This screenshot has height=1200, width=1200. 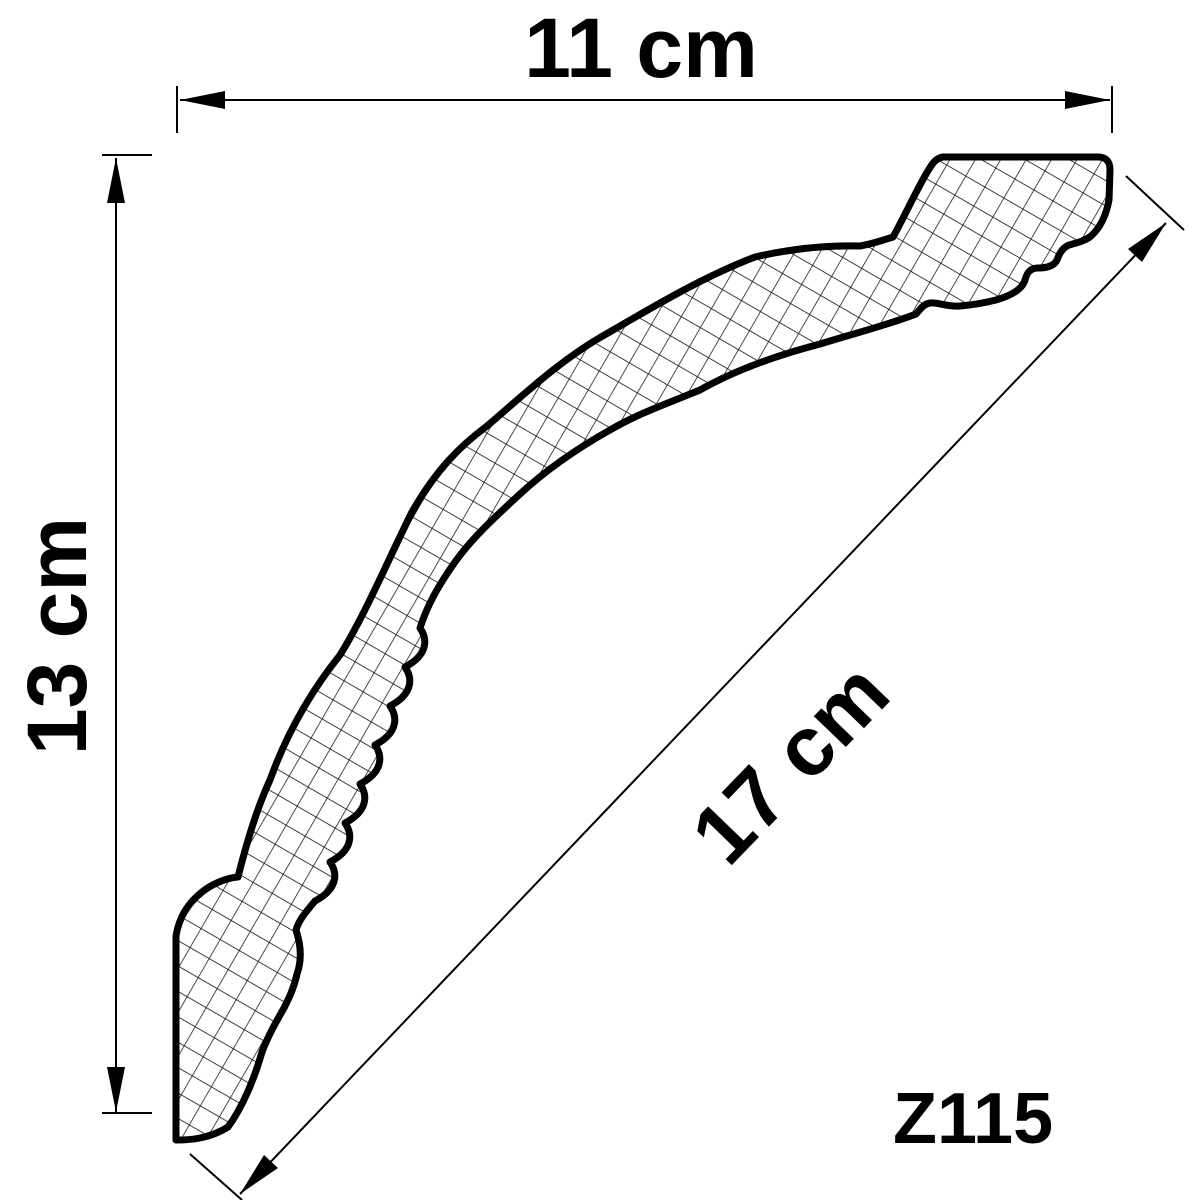 I want to click on height-dimension-label: 13 cm, so click(x=57, y=636).